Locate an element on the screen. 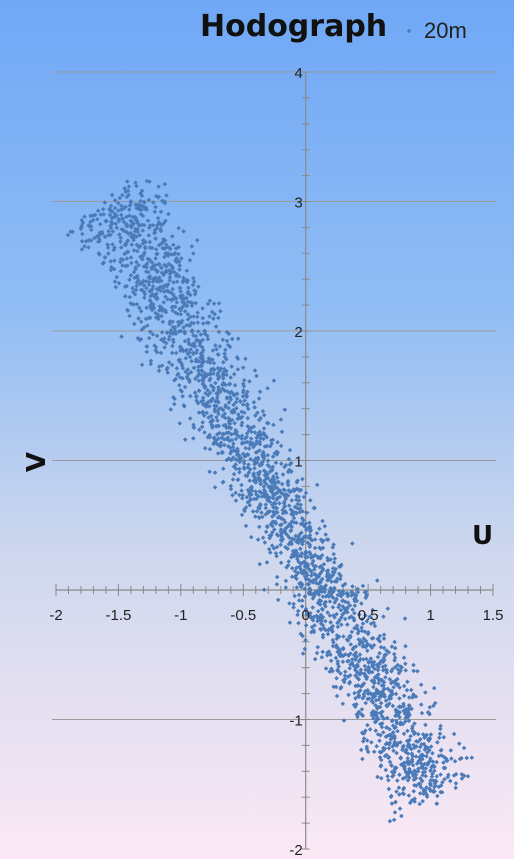  x-tick-label: -2 is located at coordinates (55, 615).